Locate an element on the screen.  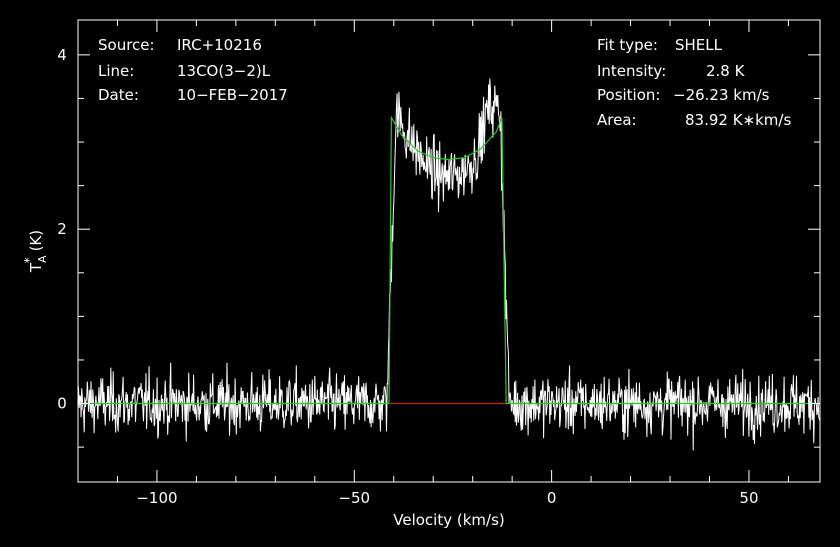
info-date-key: Date: is located at coordinates (118, 95).